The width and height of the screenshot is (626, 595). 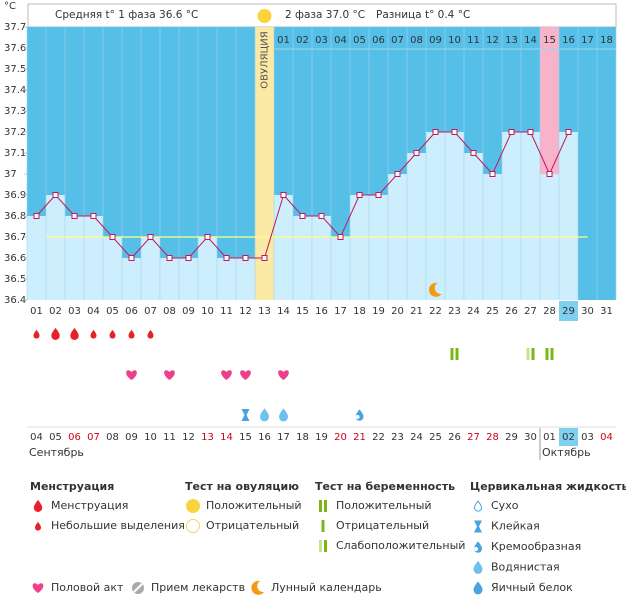 I want to click on y-tick-label: 37.1, so click(x=15, y=153).